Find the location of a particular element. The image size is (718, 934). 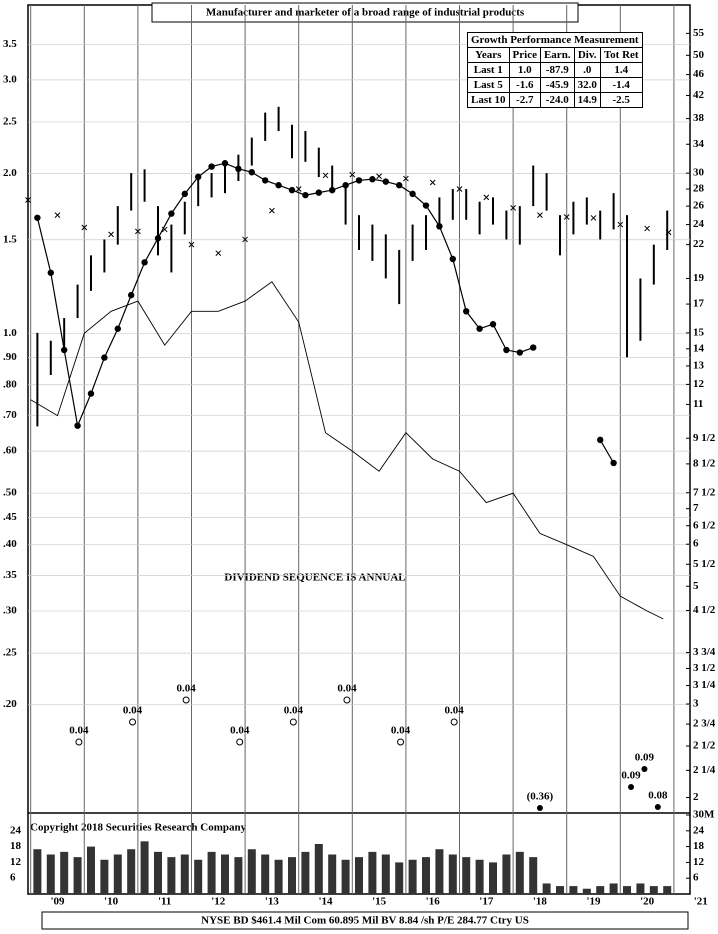

y-tick-label: 3.0 is located at coordinates (10, 79).